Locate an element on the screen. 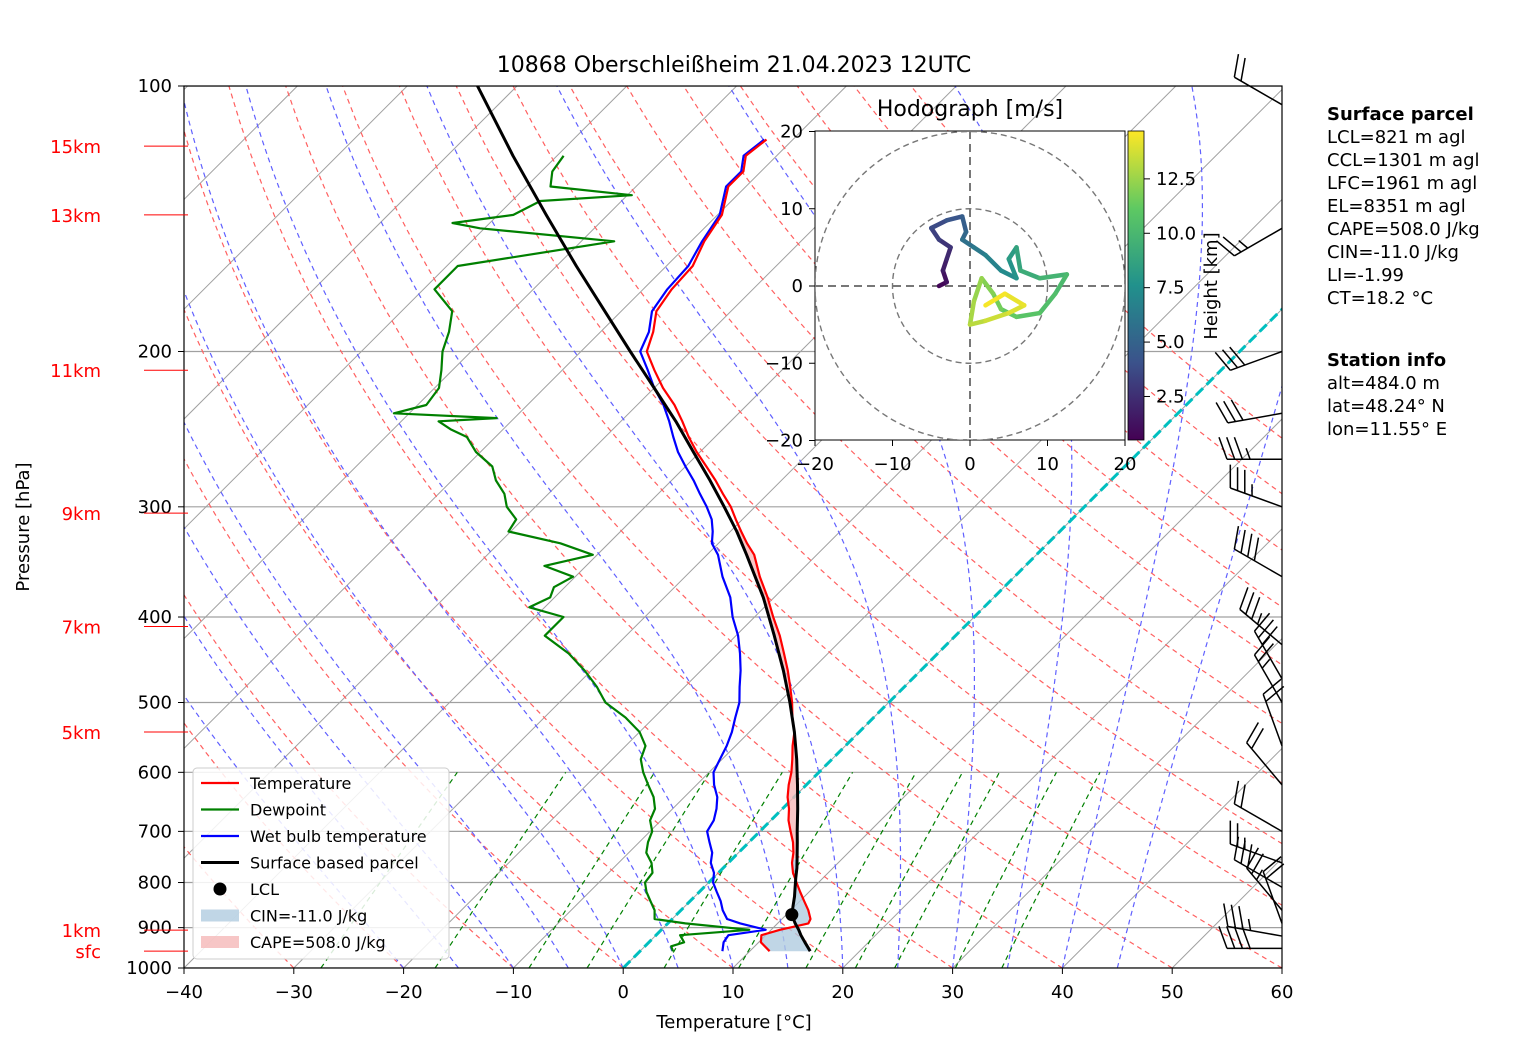 This screenshot has height=1058, width=1517. legend-entry: Wet bulb temperature is located at coordinates (338, 836).